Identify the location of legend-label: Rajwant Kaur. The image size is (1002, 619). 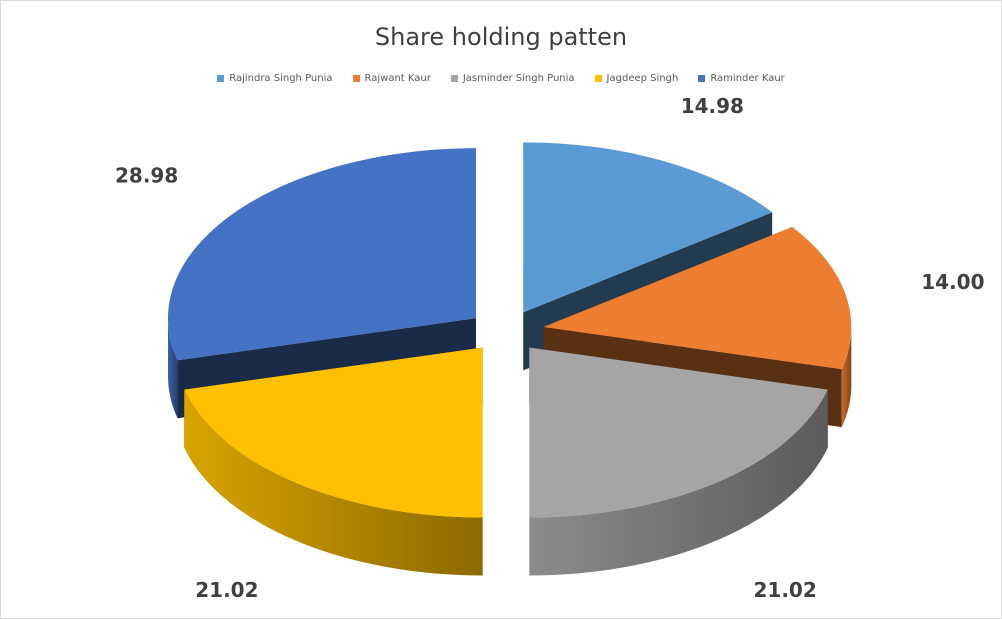
(397, 78).